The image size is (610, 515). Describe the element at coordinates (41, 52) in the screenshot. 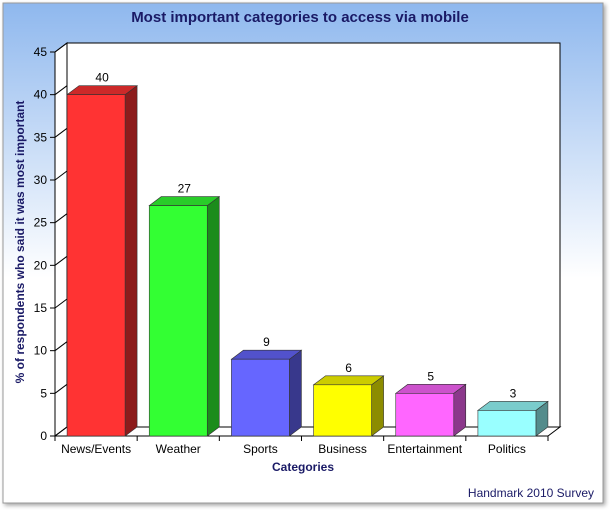

I see `y-tick-label: 45` at that location.